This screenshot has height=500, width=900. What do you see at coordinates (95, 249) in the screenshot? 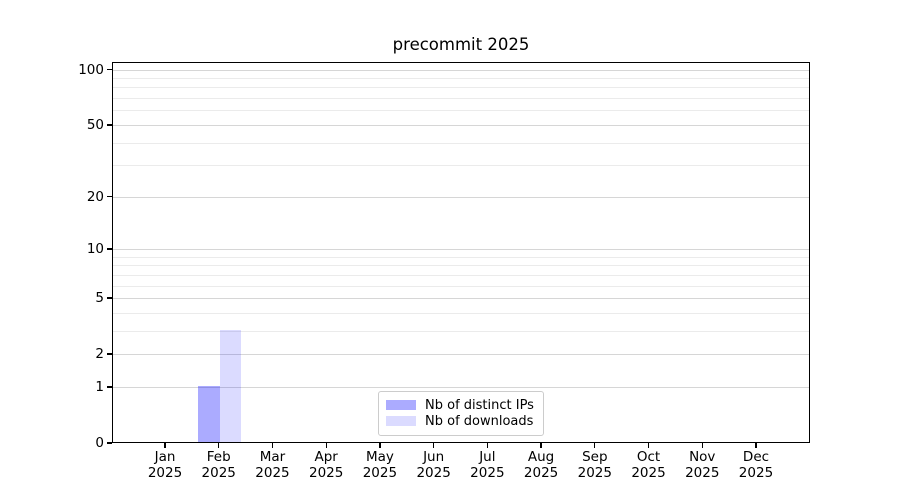
I see `y-axis-tick-label: 10` at bounding box center [95, 249].